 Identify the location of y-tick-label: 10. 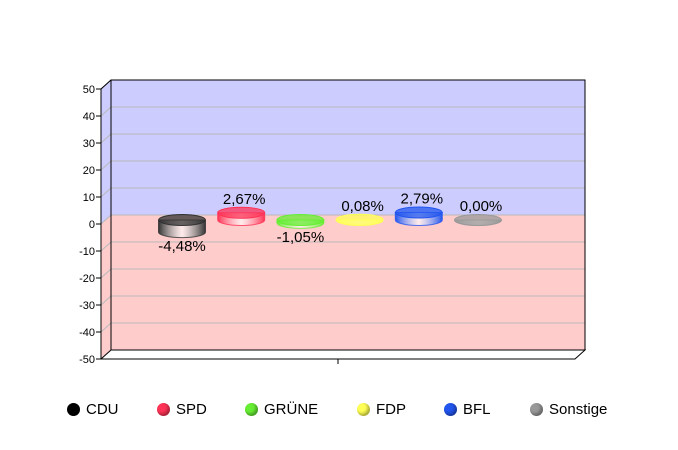
(89, 198).